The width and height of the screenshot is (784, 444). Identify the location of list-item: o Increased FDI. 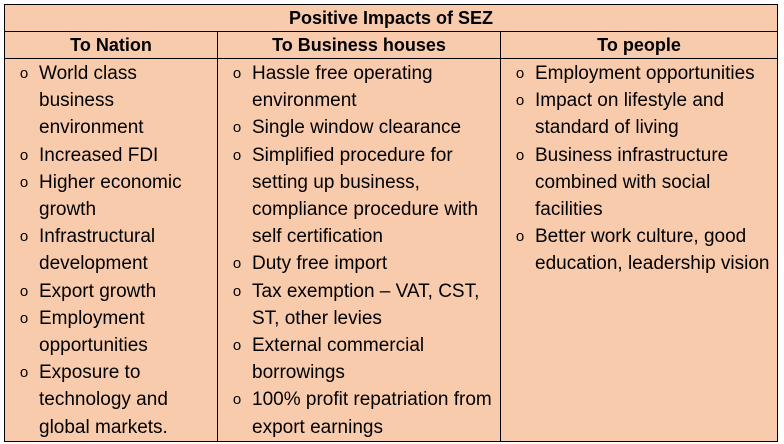
(111, 155).